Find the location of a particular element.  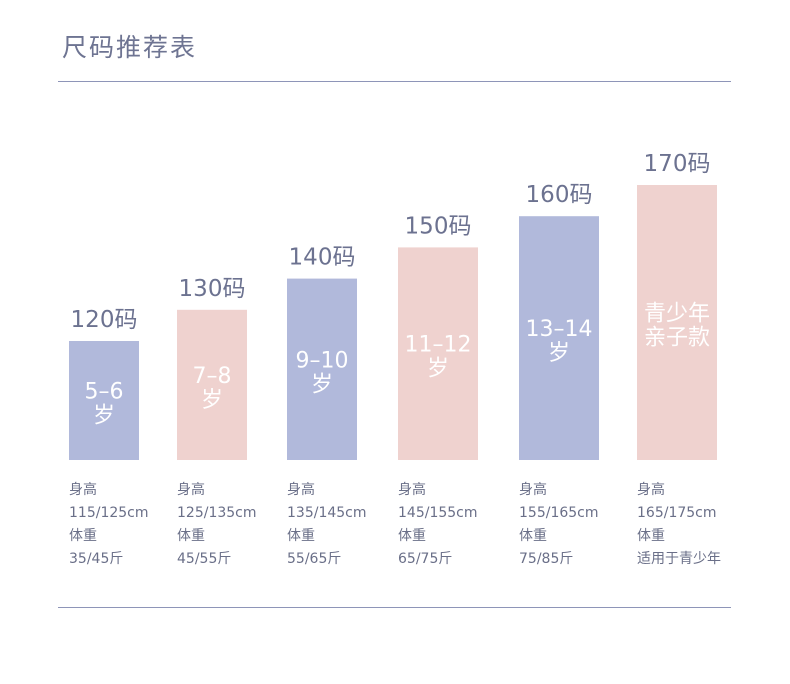

bar-age-unit-label: 亲子款 is located at coordinates (677, 338).